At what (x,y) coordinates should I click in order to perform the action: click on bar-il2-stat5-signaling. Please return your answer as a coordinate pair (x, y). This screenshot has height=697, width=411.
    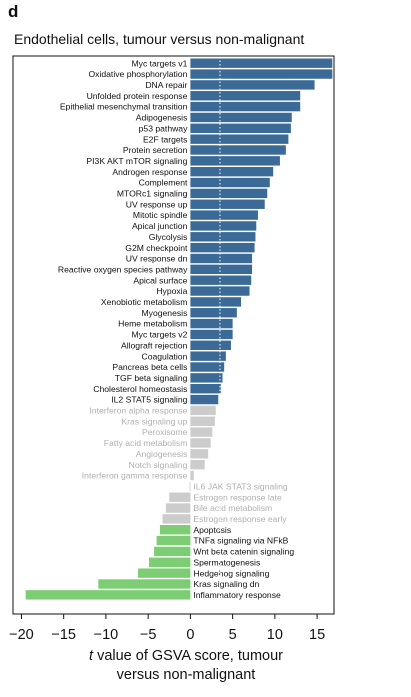
    Looking at the image, I should click on (204, 399).